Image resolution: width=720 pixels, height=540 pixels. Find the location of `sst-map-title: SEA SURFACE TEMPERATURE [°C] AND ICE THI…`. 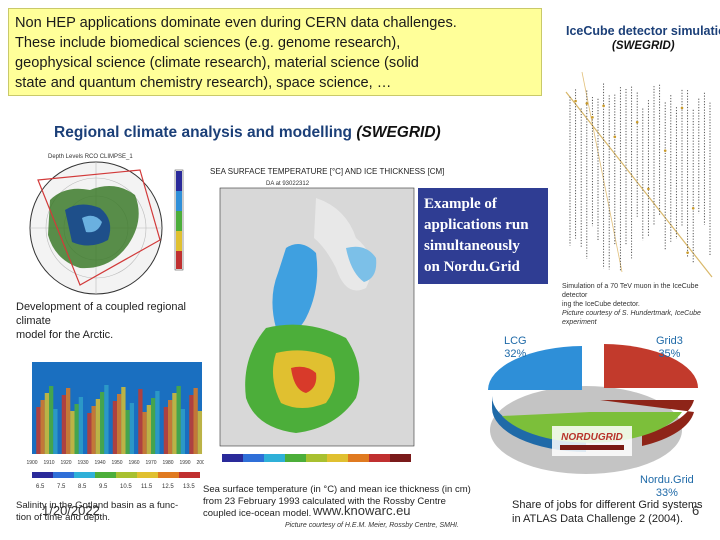

sst-map-title: SEA SURFACE TEMPERATURE [°C] AND ICE THI… is located at coordinates (327, 171).